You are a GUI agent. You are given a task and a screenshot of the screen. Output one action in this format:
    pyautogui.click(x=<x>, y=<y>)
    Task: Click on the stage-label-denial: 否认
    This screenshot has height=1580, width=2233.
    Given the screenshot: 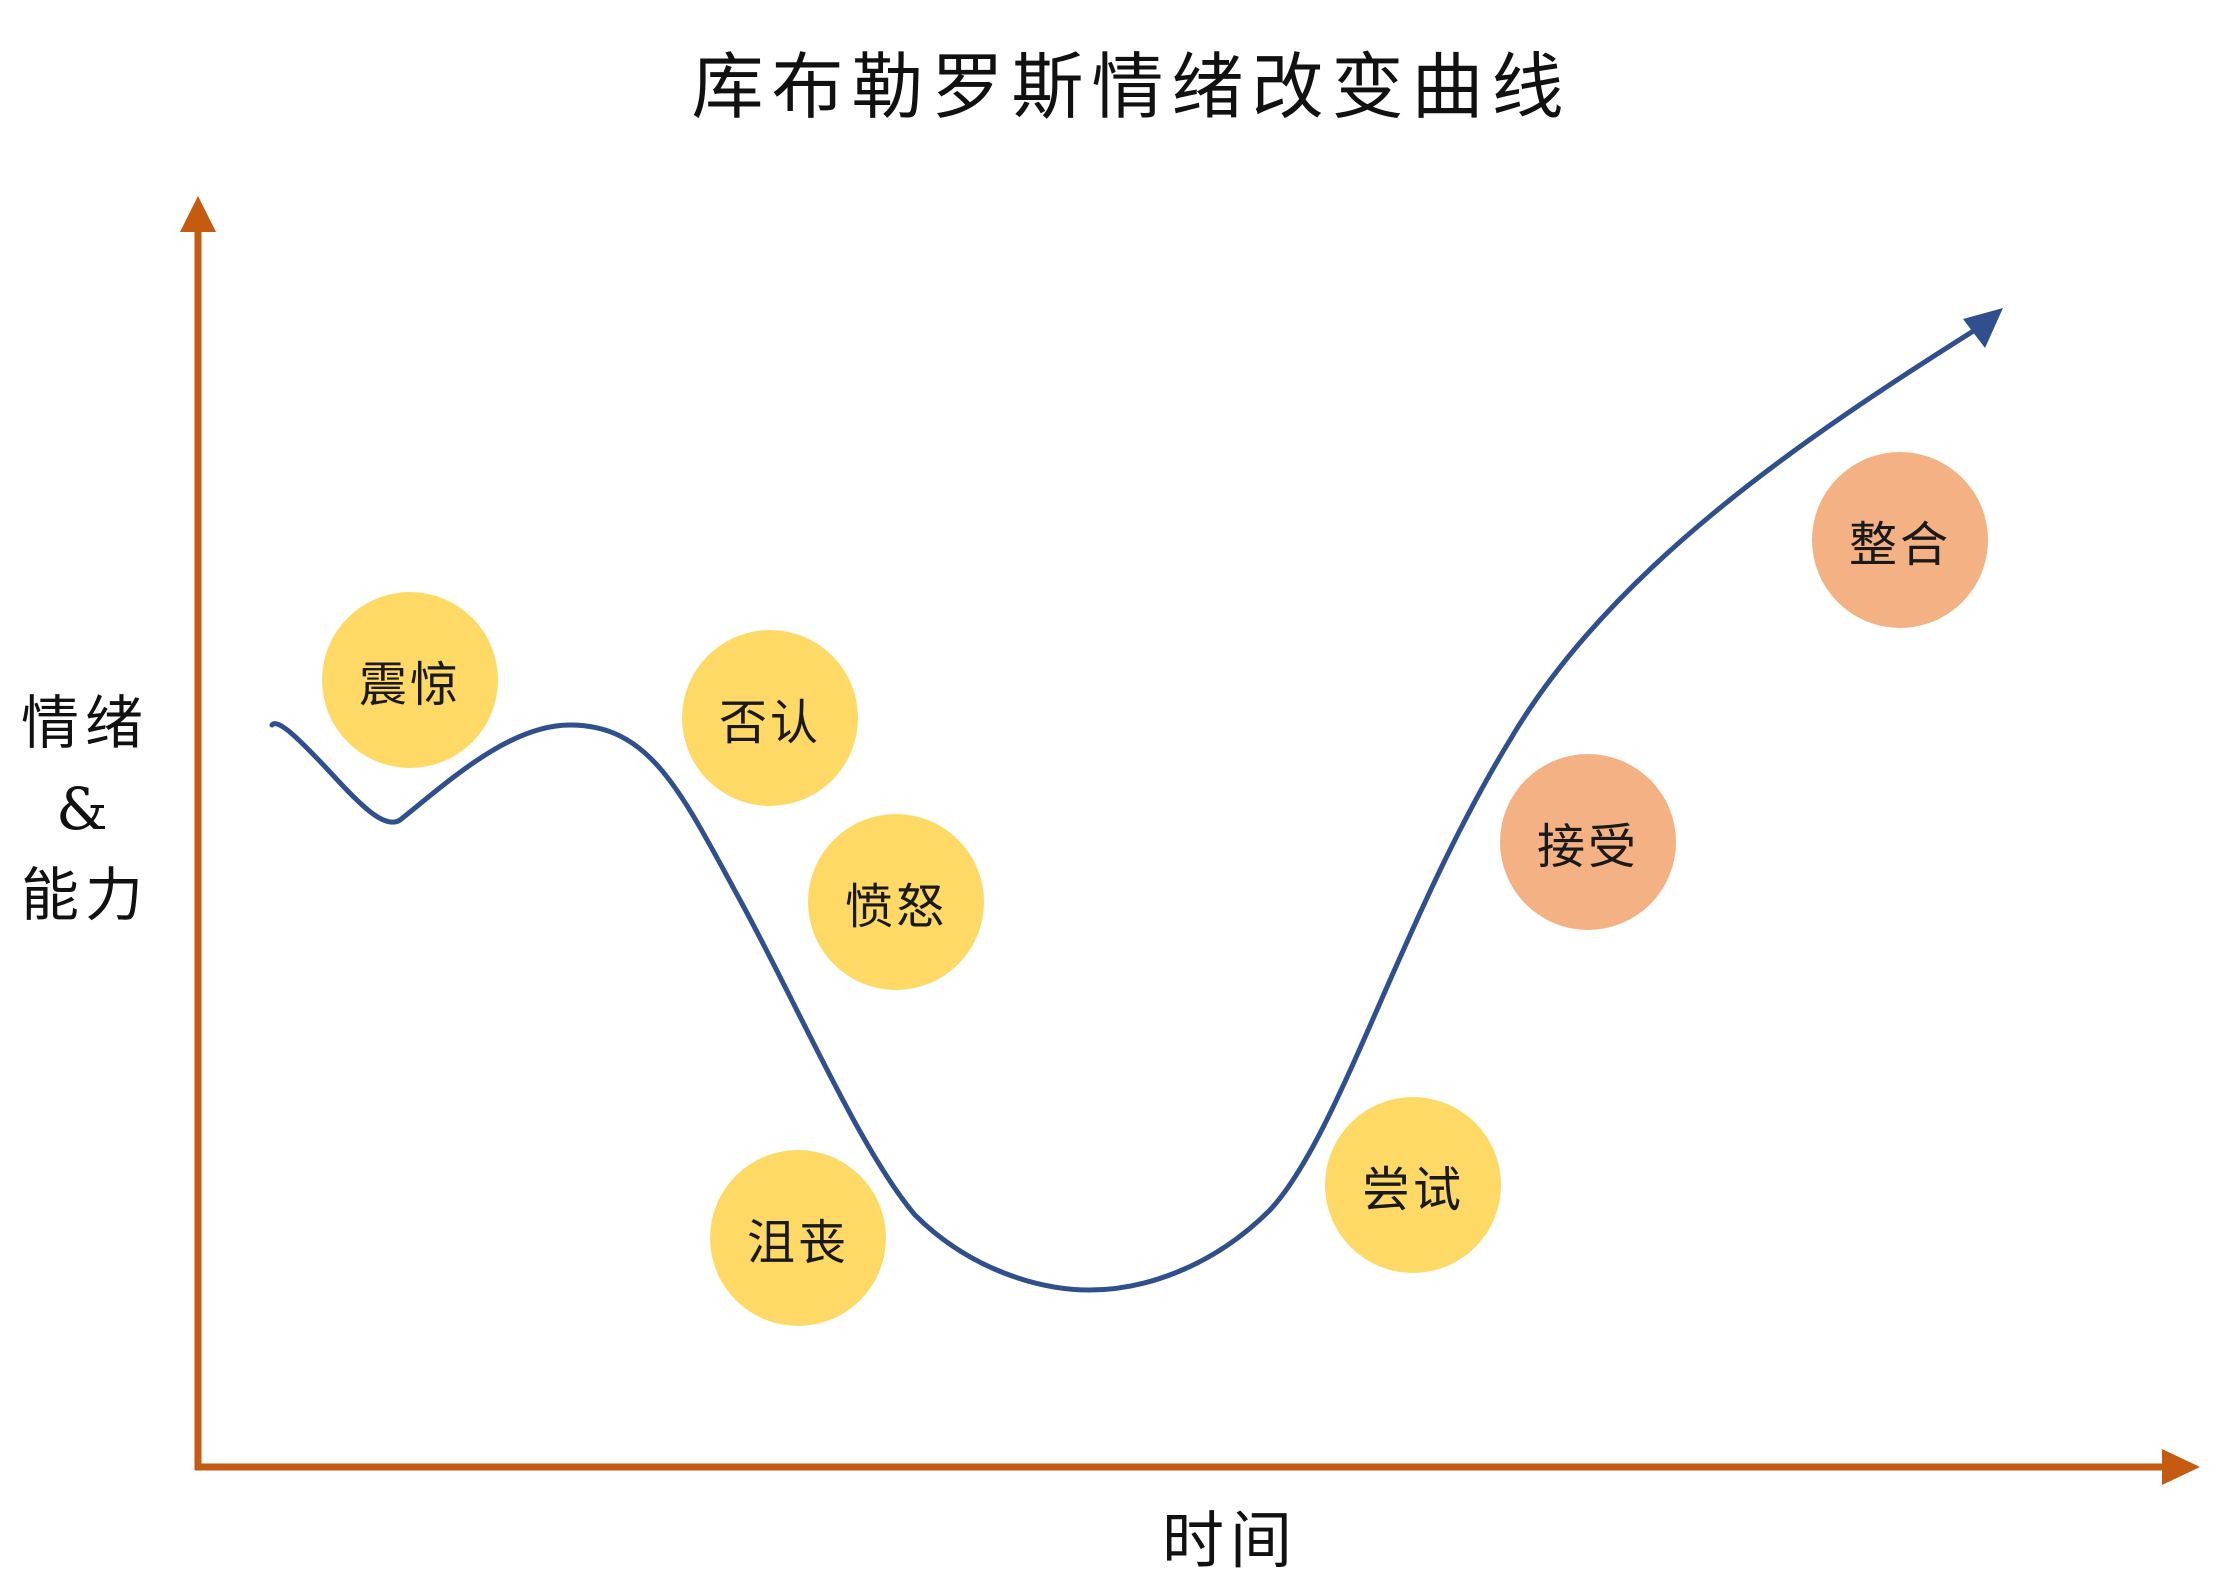 What is the action you would take?
    pyautogui.click(x=769, y=723)
    